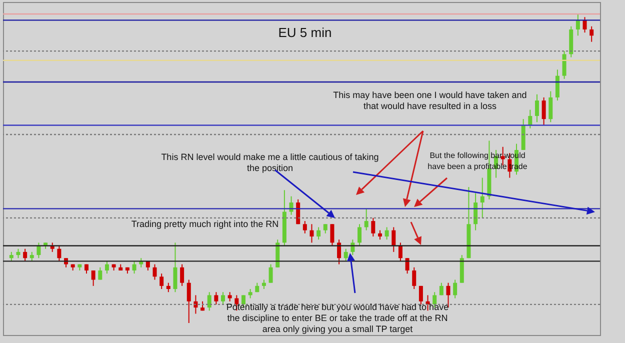  I want to click on annotation: This may have been one I would have taken and that would have resulted in a loss, so click(430, 101).